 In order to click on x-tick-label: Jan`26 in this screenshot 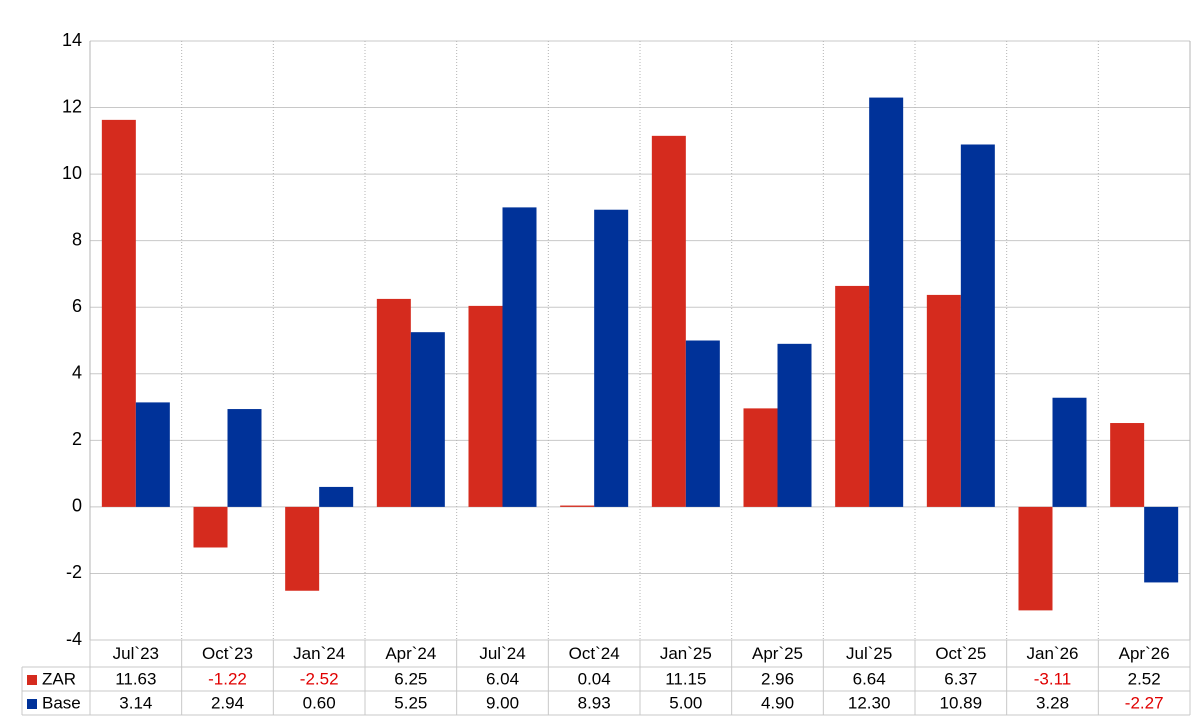, I will do `click(1053, 653)`.